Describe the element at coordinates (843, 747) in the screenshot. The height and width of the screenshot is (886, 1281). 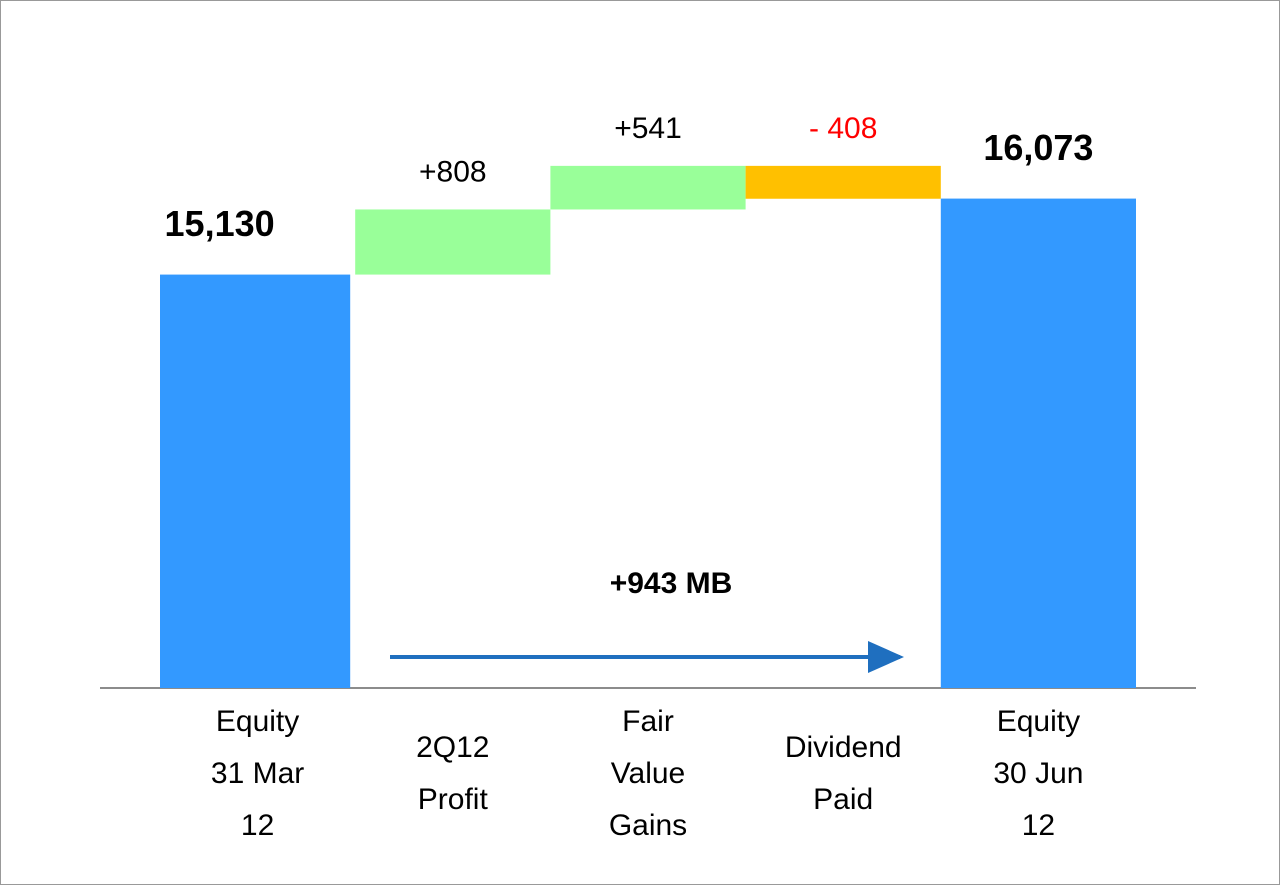
I see `x-tick-label: Dividend` at that location.